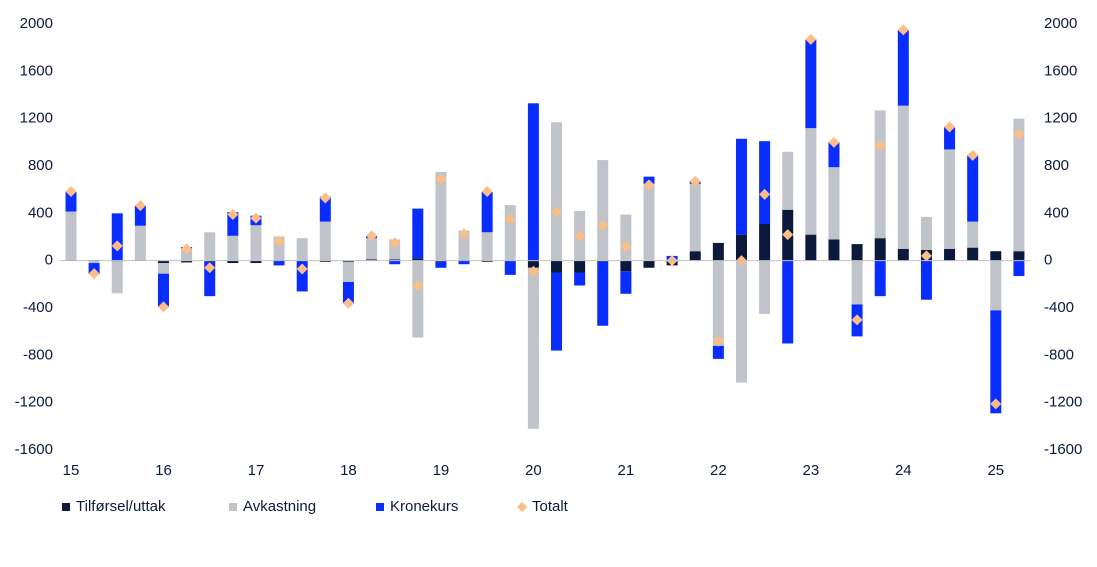 This screenshot has height=567, width=1097. I want to click on legend-label: Avkastning, so click(279, 506).